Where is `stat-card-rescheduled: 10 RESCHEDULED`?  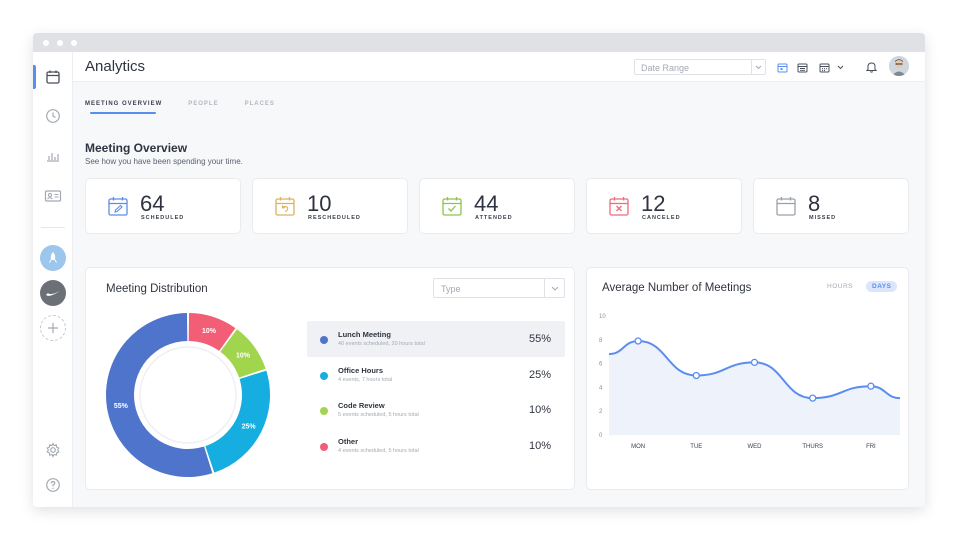 stat-card-rescheduled: 10 RESCHEDULED is located at coordinates (330, 206).